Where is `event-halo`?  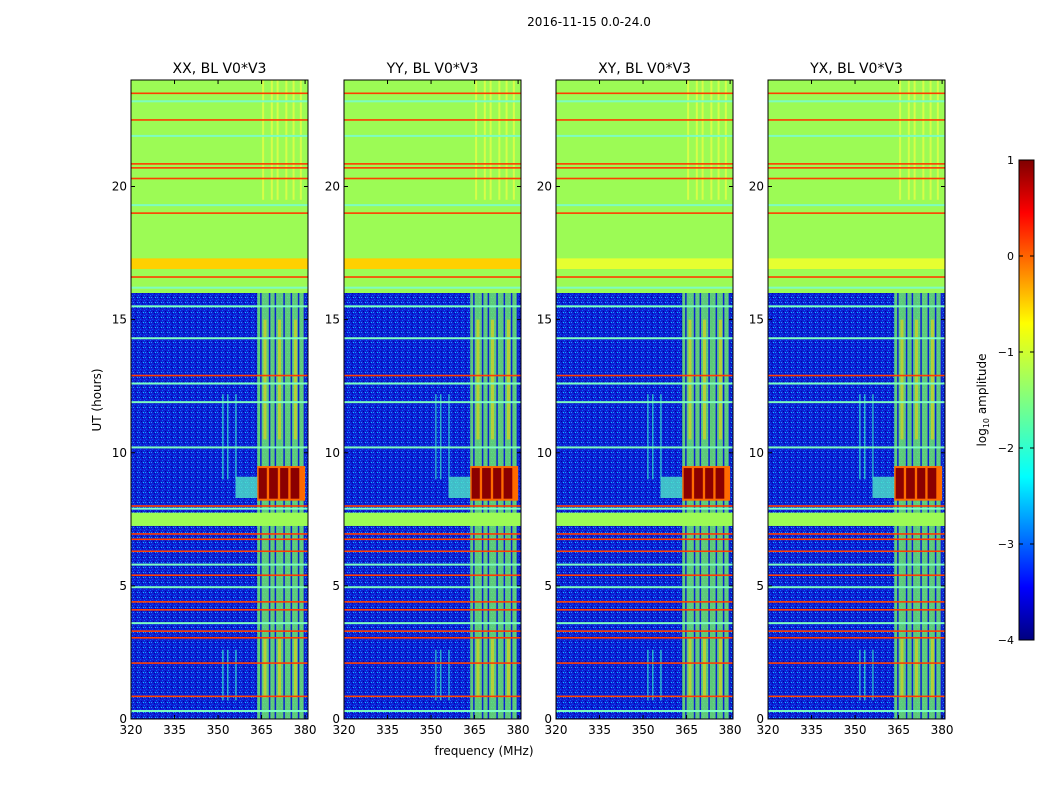 event-halo is located at coordinates (246, 487).